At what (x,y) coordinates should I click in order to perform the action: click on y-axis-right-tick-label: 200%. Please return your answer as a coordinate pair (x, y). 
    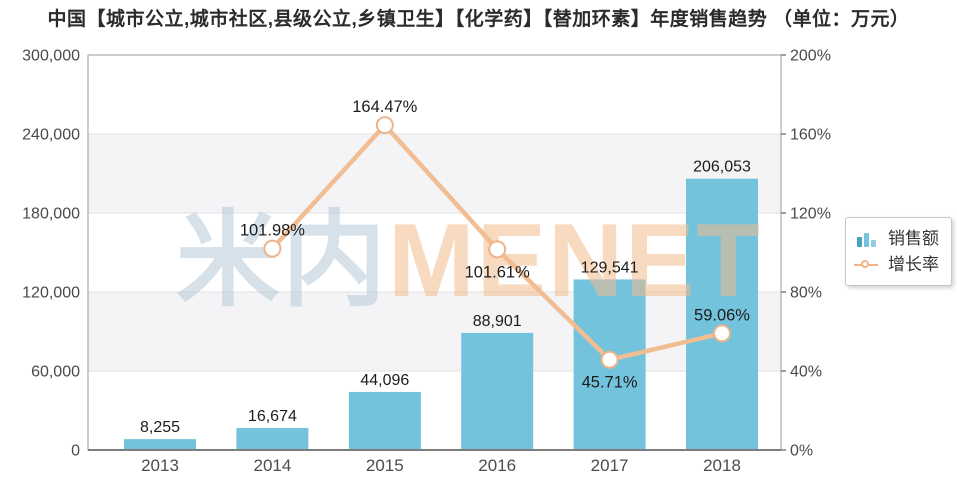
    Looking at the image, I should click on (810, 56).